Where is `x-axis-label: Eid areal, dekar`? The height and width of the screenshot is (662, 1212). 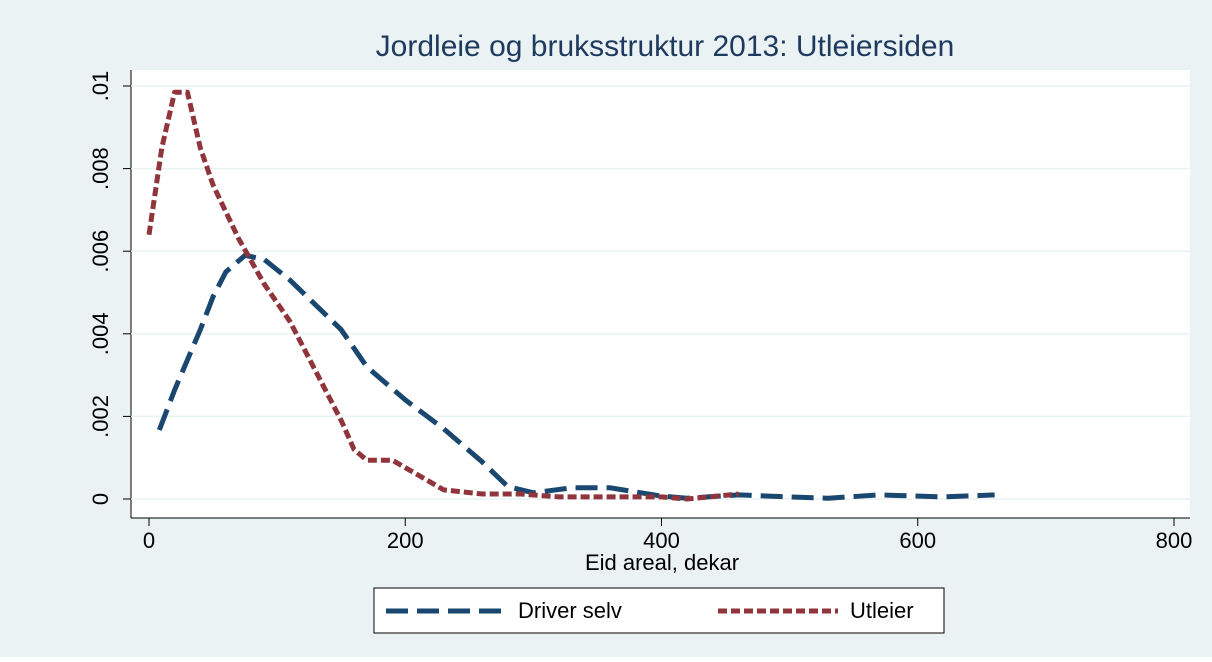
x-axis-label: Eid areal, dekar is located at coordinates (662, 562).